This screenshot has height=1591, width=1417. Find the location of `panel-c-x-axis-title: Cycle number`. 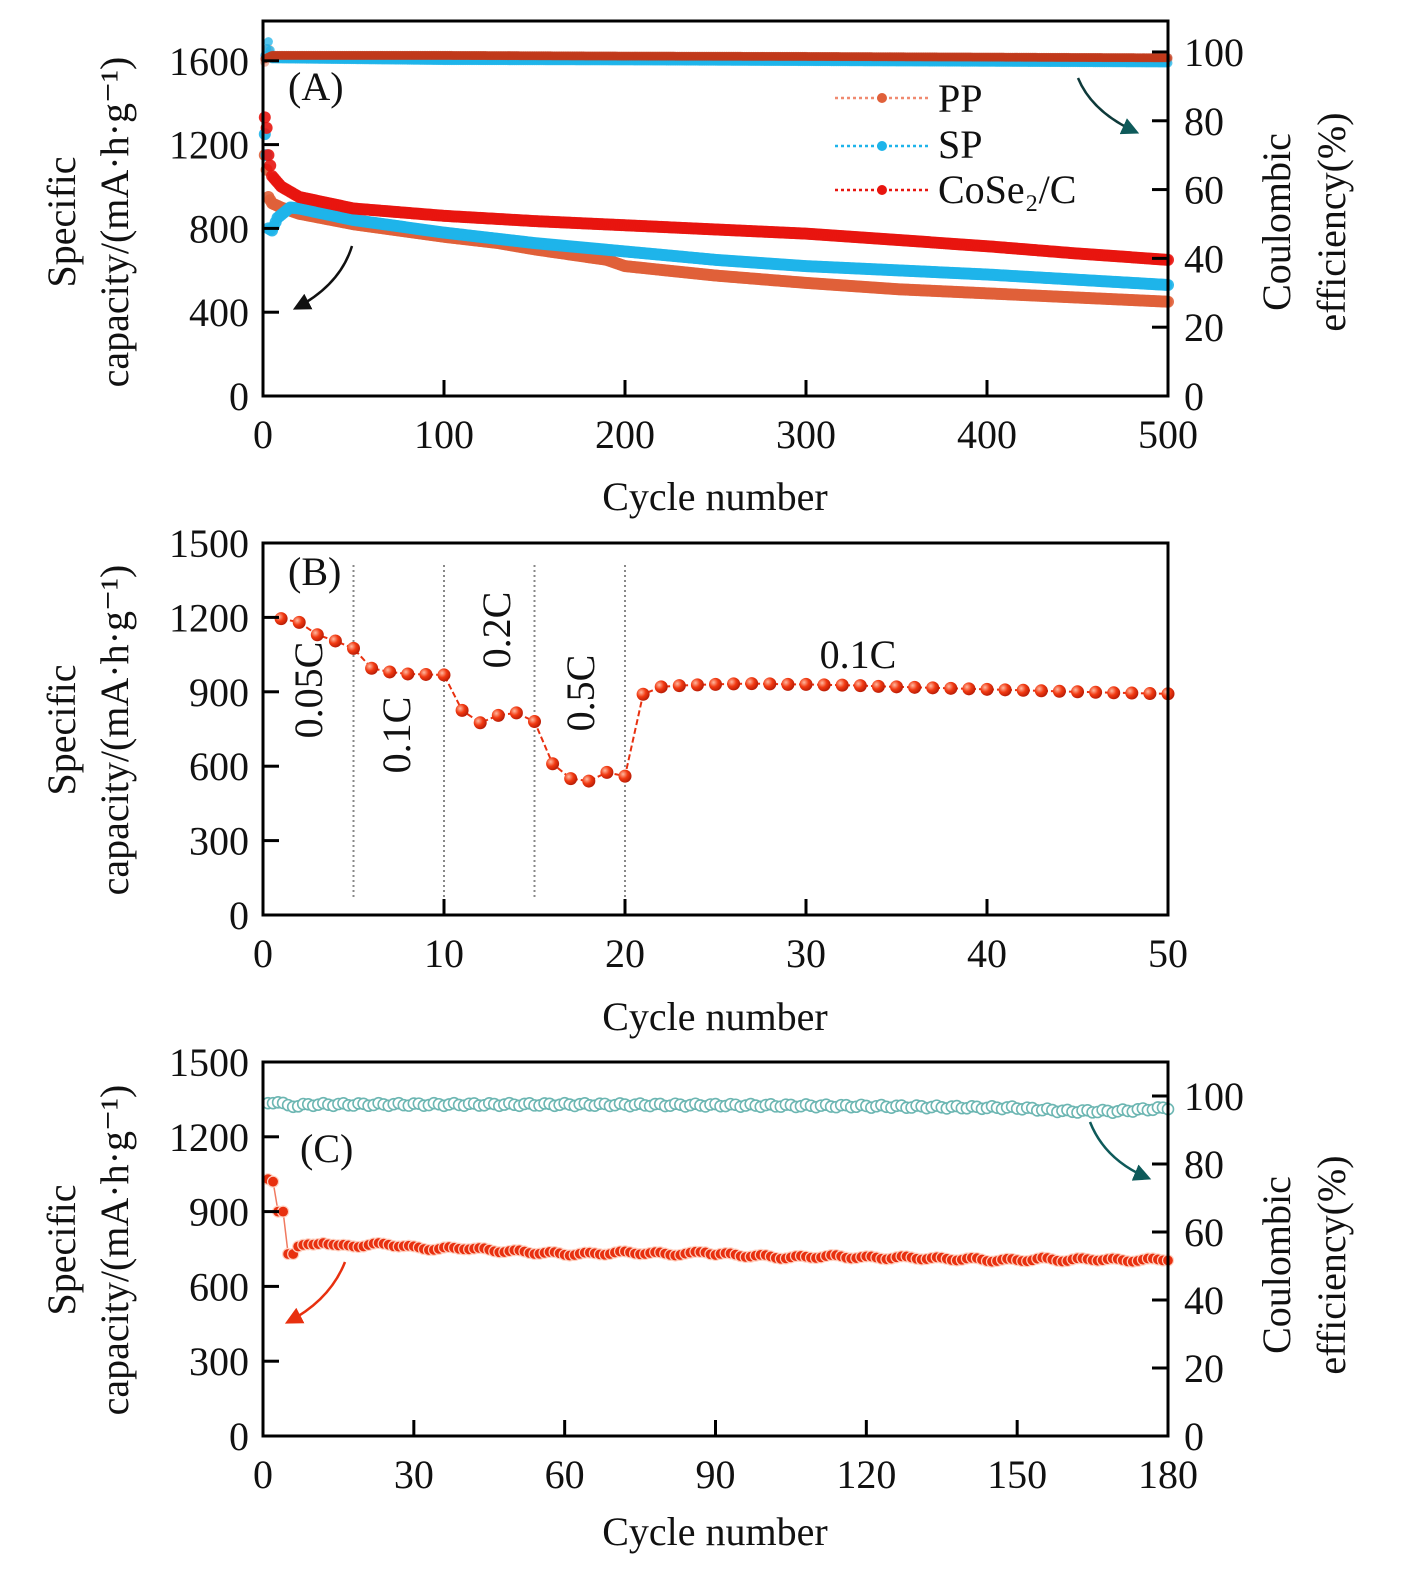

panel-c-x-axis-title: Cycle number is located at coordinates (715, 1531).